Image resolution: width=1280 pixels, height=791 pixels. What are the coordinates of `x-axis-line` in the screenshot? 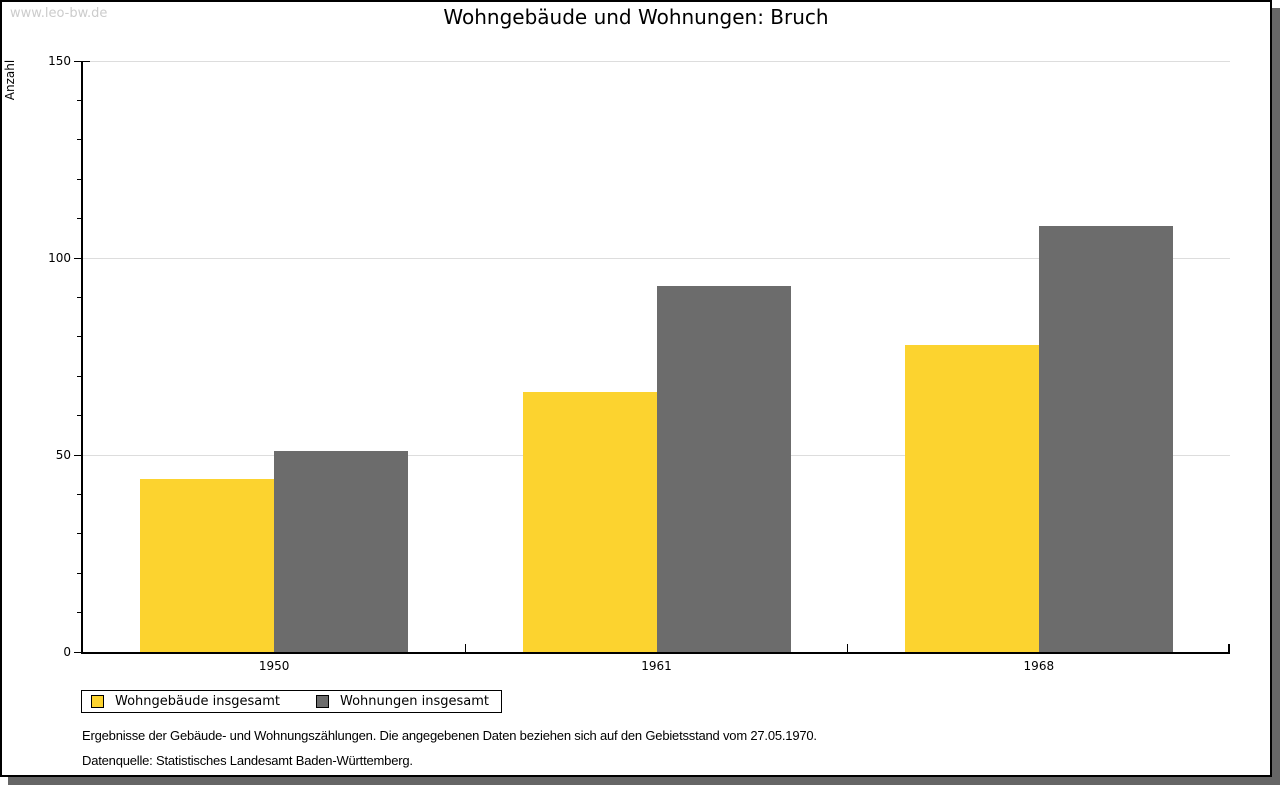 It's located at (655, 653).